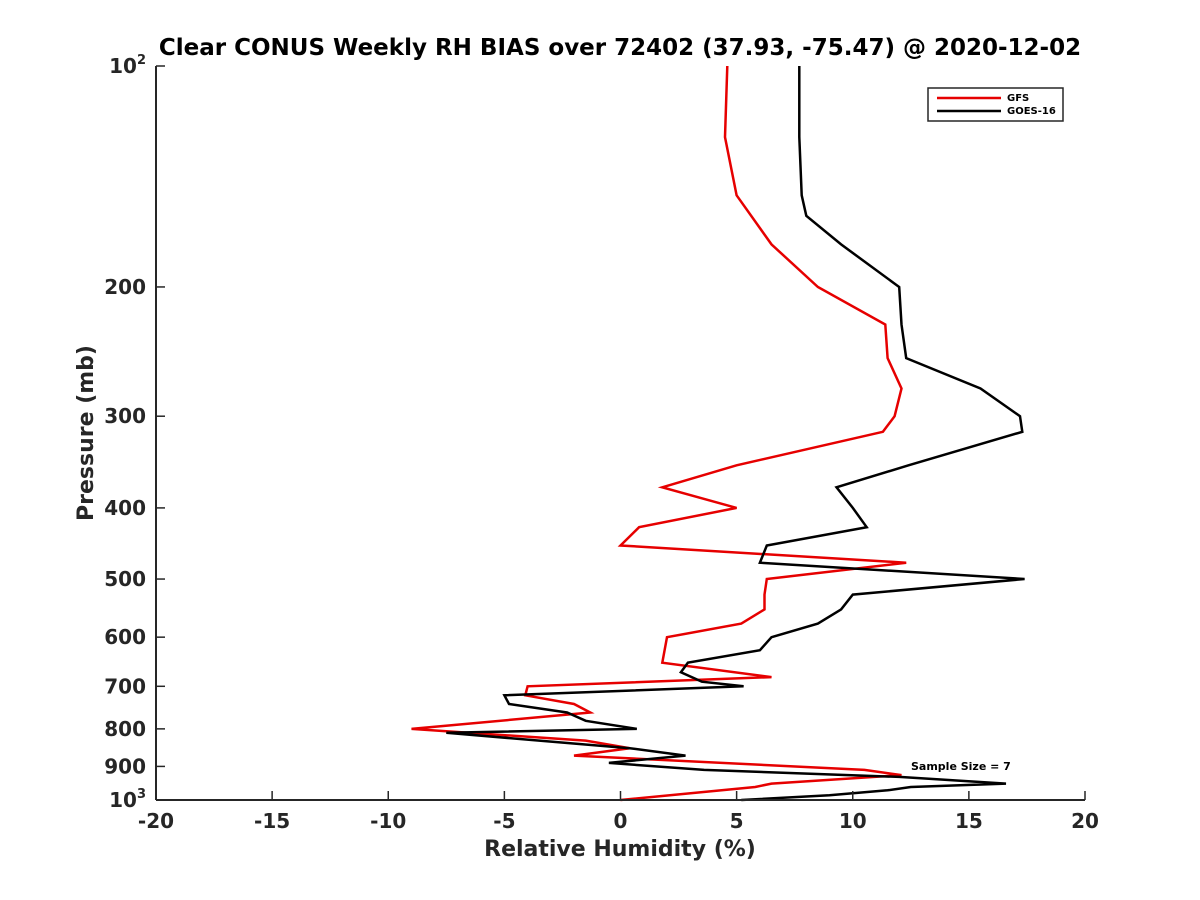 This screenshot has height=900, width=1200. I want to click on y-ticks: 10² 200 300 400 500 600 700 800 900 10³, so click(134, 432).